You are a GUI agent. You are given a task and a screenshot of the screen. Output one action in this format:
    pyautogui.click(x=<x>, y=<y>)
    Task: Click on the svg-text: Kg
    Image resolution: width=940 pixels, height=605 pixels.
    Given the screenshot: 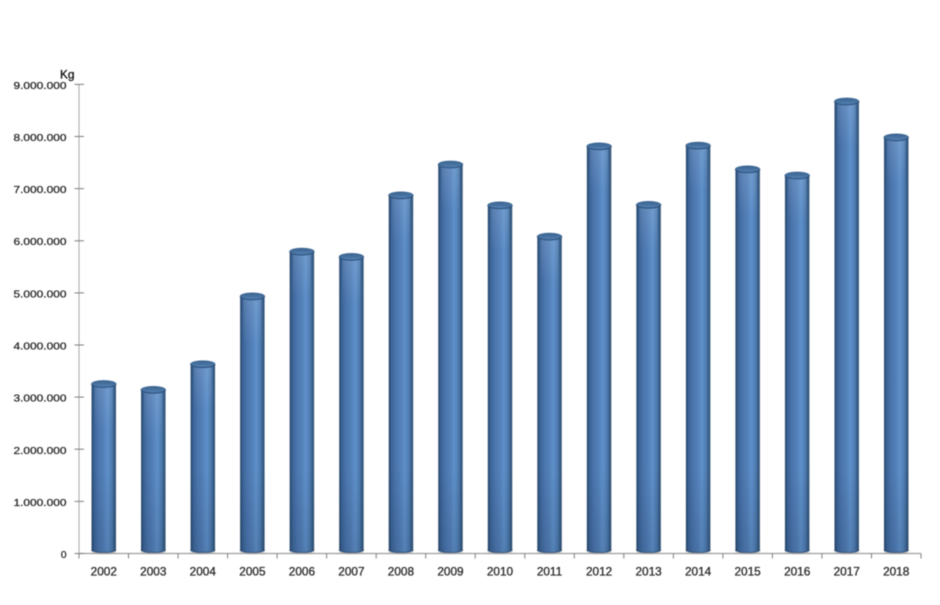 What is the action you would take?
    pyautogui.click(x=67, y=75)
    